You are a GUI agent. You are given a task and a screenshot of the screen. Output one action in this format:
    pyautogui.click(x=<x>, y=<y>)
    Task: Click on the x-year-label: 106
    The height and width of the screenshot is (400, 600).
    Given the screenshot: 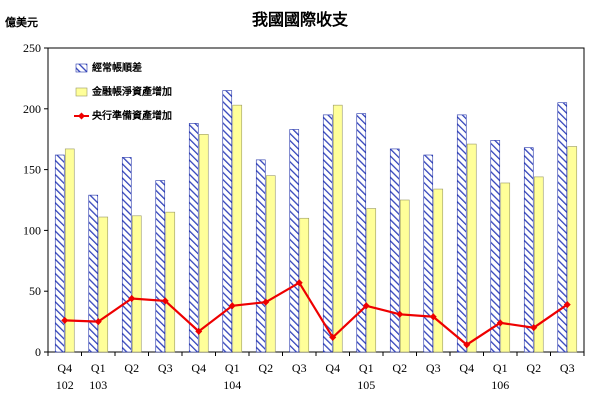 What is the action you would take?
    pyautogui.click(x=500, y=385)
    